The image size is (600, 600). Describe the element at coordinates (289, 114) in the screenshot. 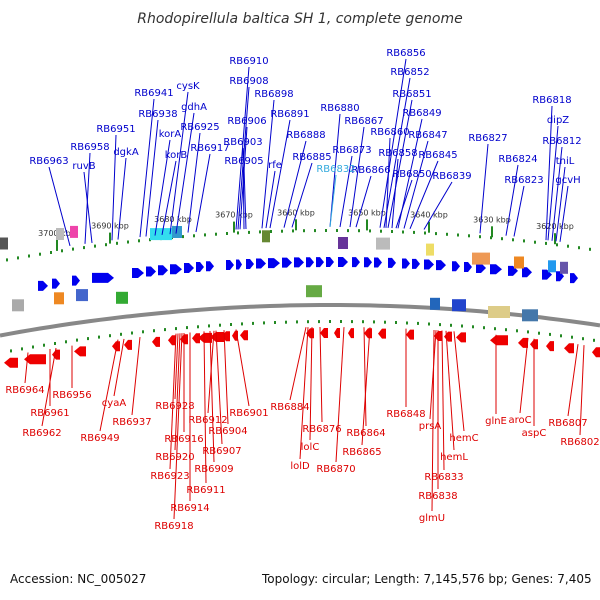

I see `forward-gene-label: RB6891` at that location.